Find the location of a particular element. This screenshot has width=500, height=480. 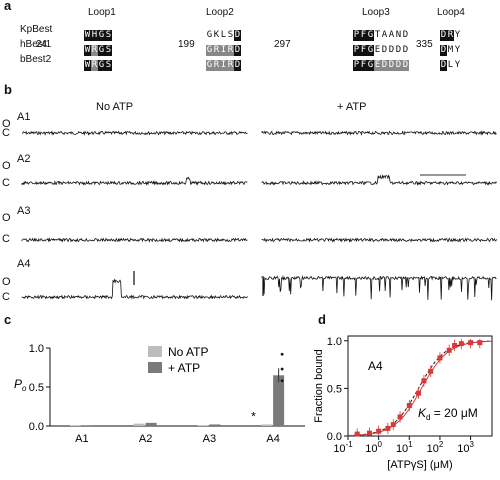

y-tick-label: 1.0 is located at coordinates (36, 349).